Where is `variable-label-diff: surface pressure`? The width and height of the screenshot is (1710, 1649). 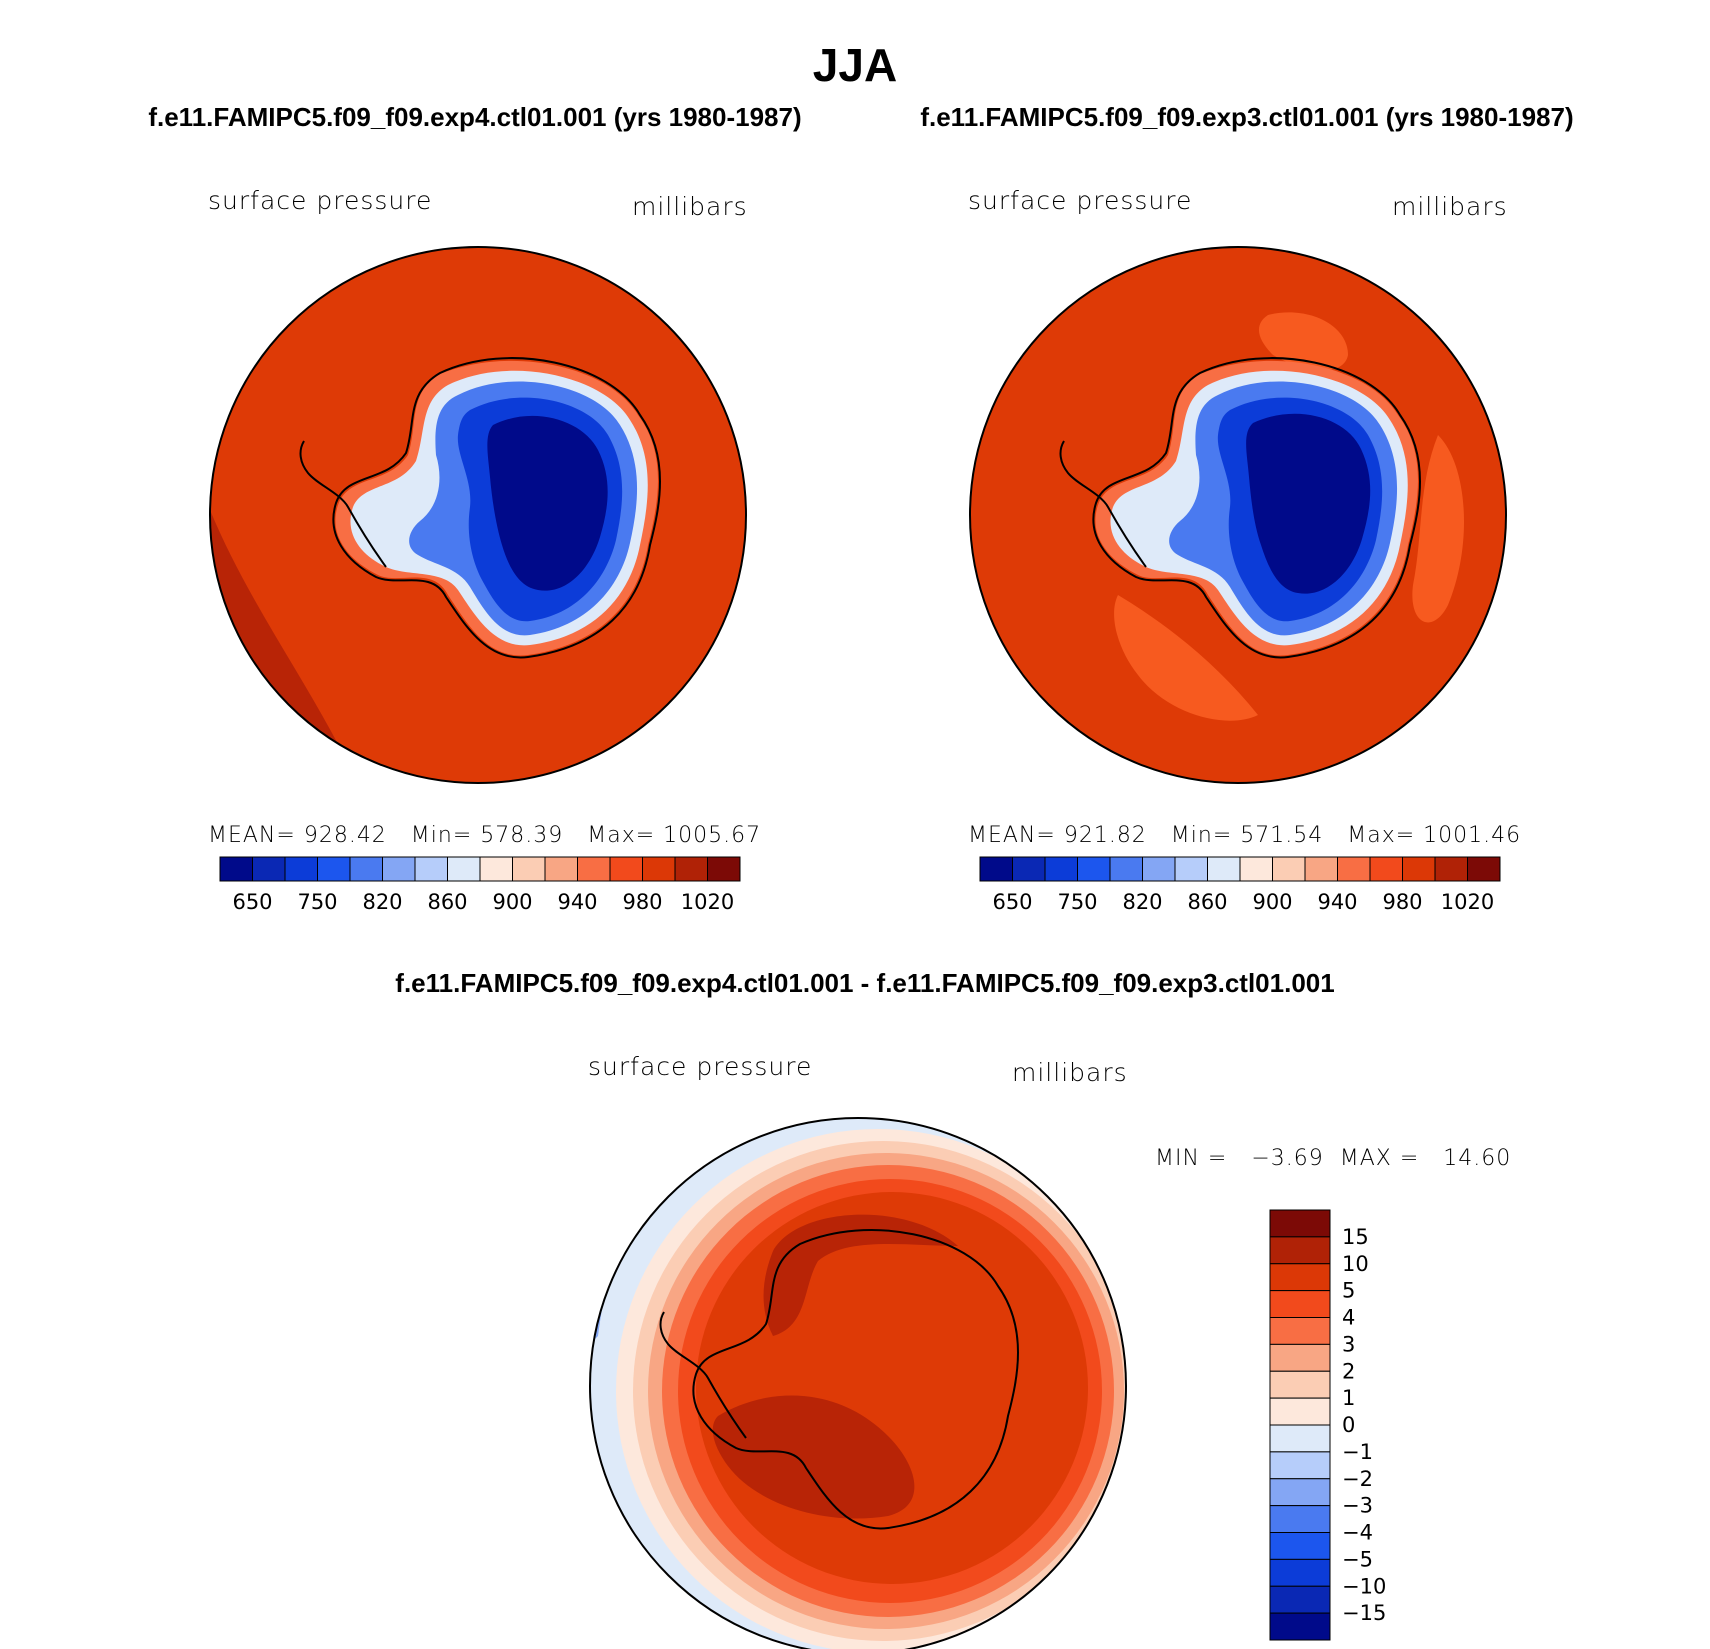 variable-label-diff: surface pressure is located at coordinates (700, 1066).